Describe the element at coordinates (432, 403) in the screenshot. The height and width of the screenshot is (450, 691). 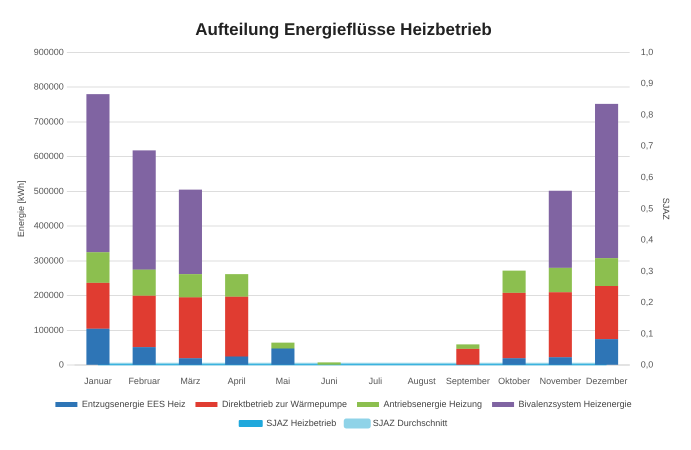
I see `legend-label: Antriebsenergie Heizung` at that location.